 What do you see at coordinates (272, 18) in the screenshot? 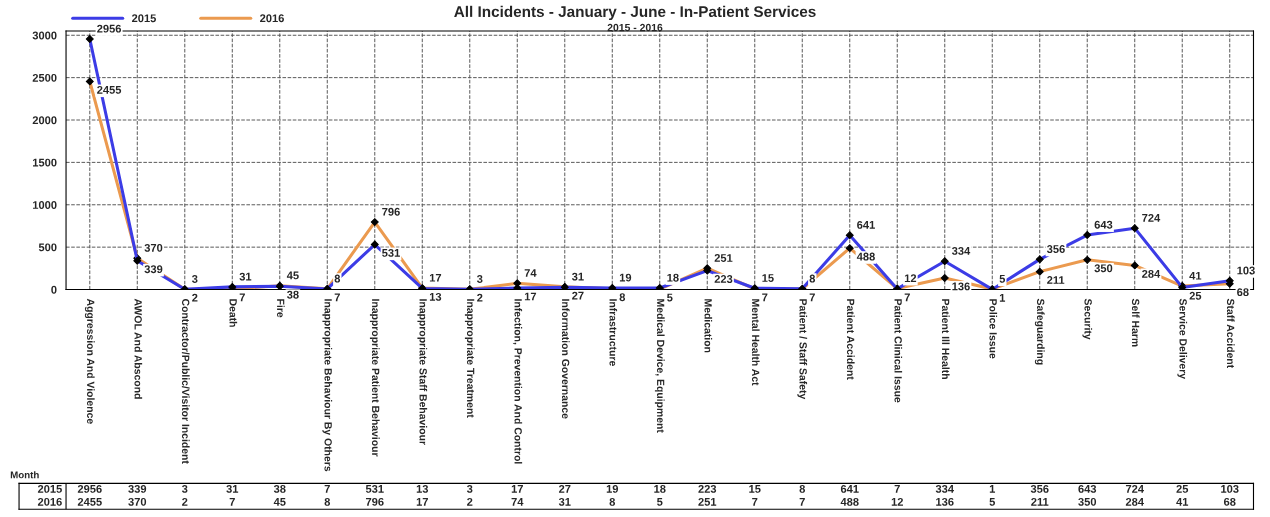
I see `legend-label: 2016` at bounding box center [272, 18].